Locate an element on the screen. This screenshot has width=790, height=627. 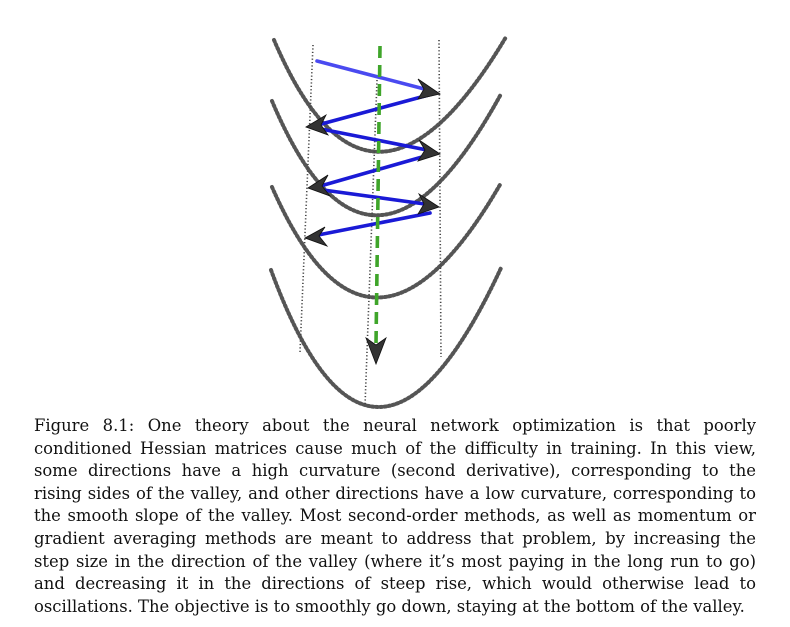
descent-arrowhead is located at coordinates (376, 351).